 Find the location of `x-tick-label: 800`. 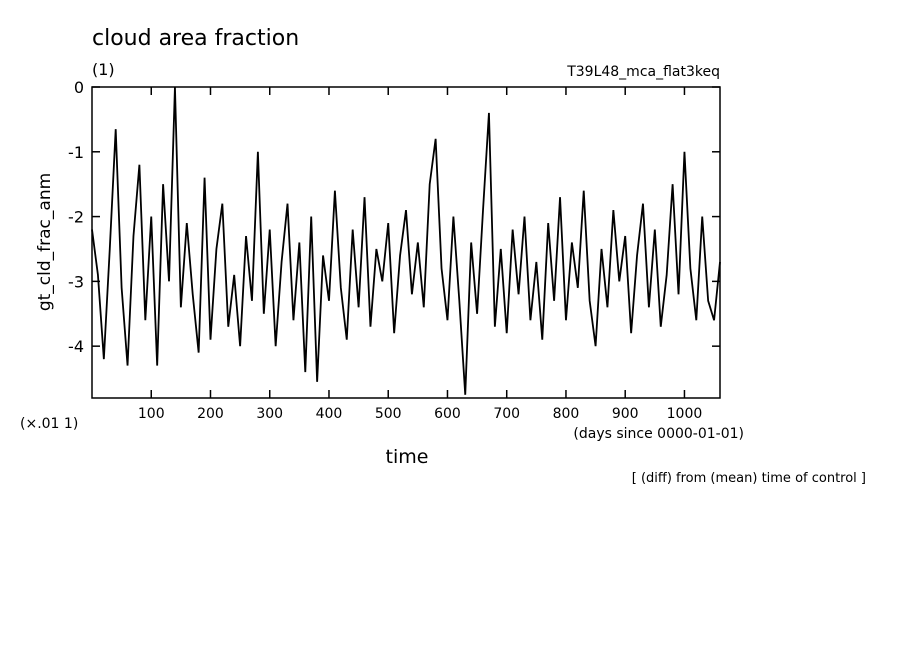

x-tick-label: 800 is located at coordinates (566, 414).